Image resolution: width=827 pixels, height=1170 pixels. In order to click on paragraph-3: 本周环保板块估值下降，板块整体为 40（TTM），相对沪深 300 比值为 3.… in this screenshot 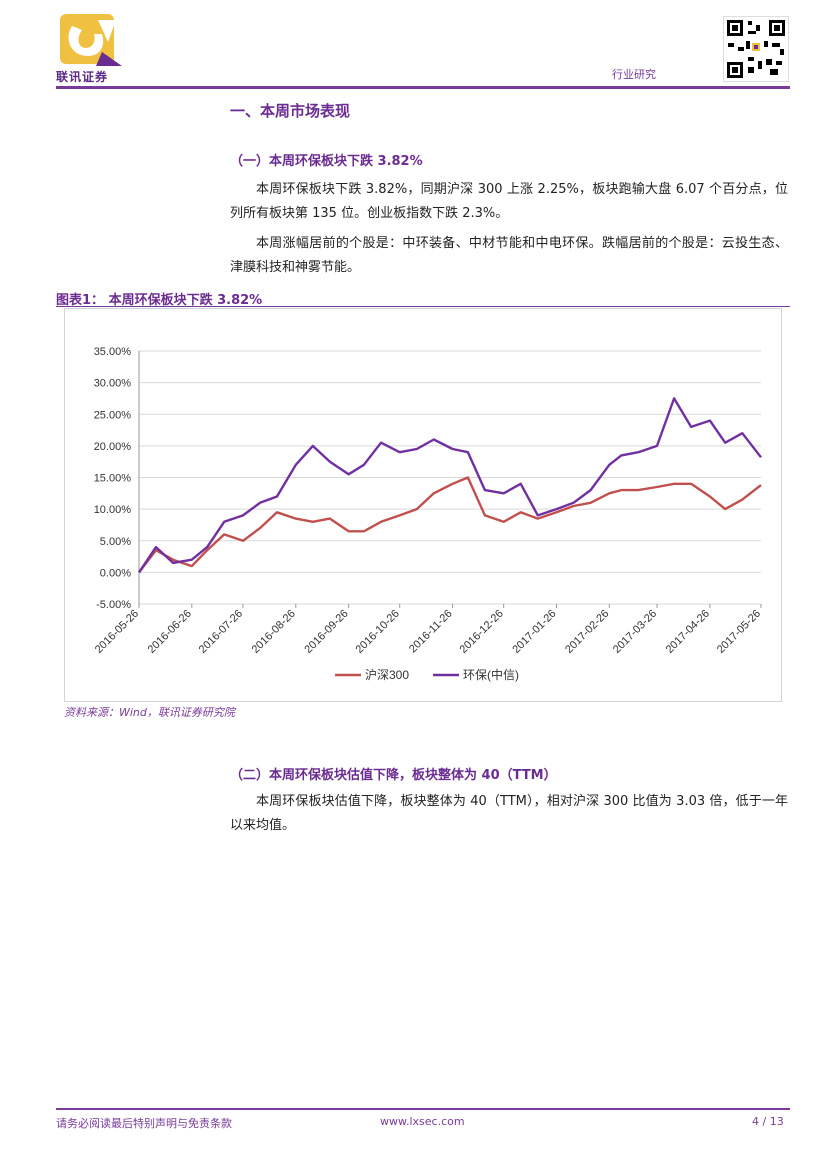, I will do `click(509, 813)`.